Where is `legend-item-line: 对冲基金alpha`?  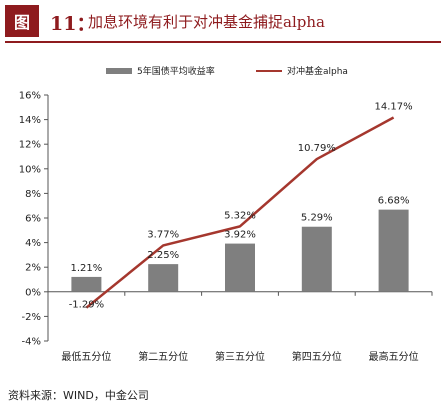 legend-item-line: 对冲基金alpha is located at coordinates (302, 70).